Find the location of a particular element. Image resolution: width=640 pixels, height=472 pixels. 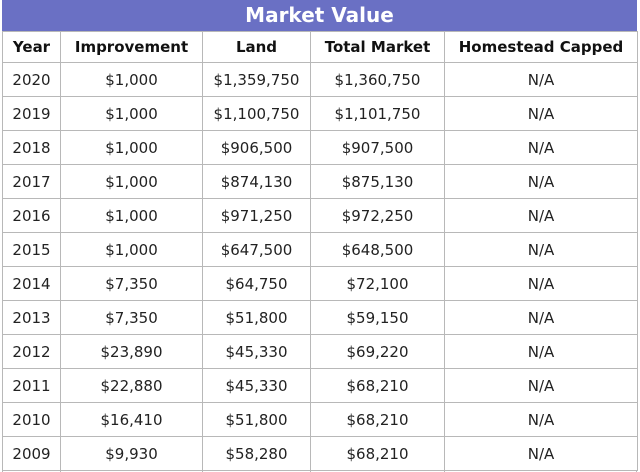

table-cell: $1,359,750 is located at coordinates (256, 79).